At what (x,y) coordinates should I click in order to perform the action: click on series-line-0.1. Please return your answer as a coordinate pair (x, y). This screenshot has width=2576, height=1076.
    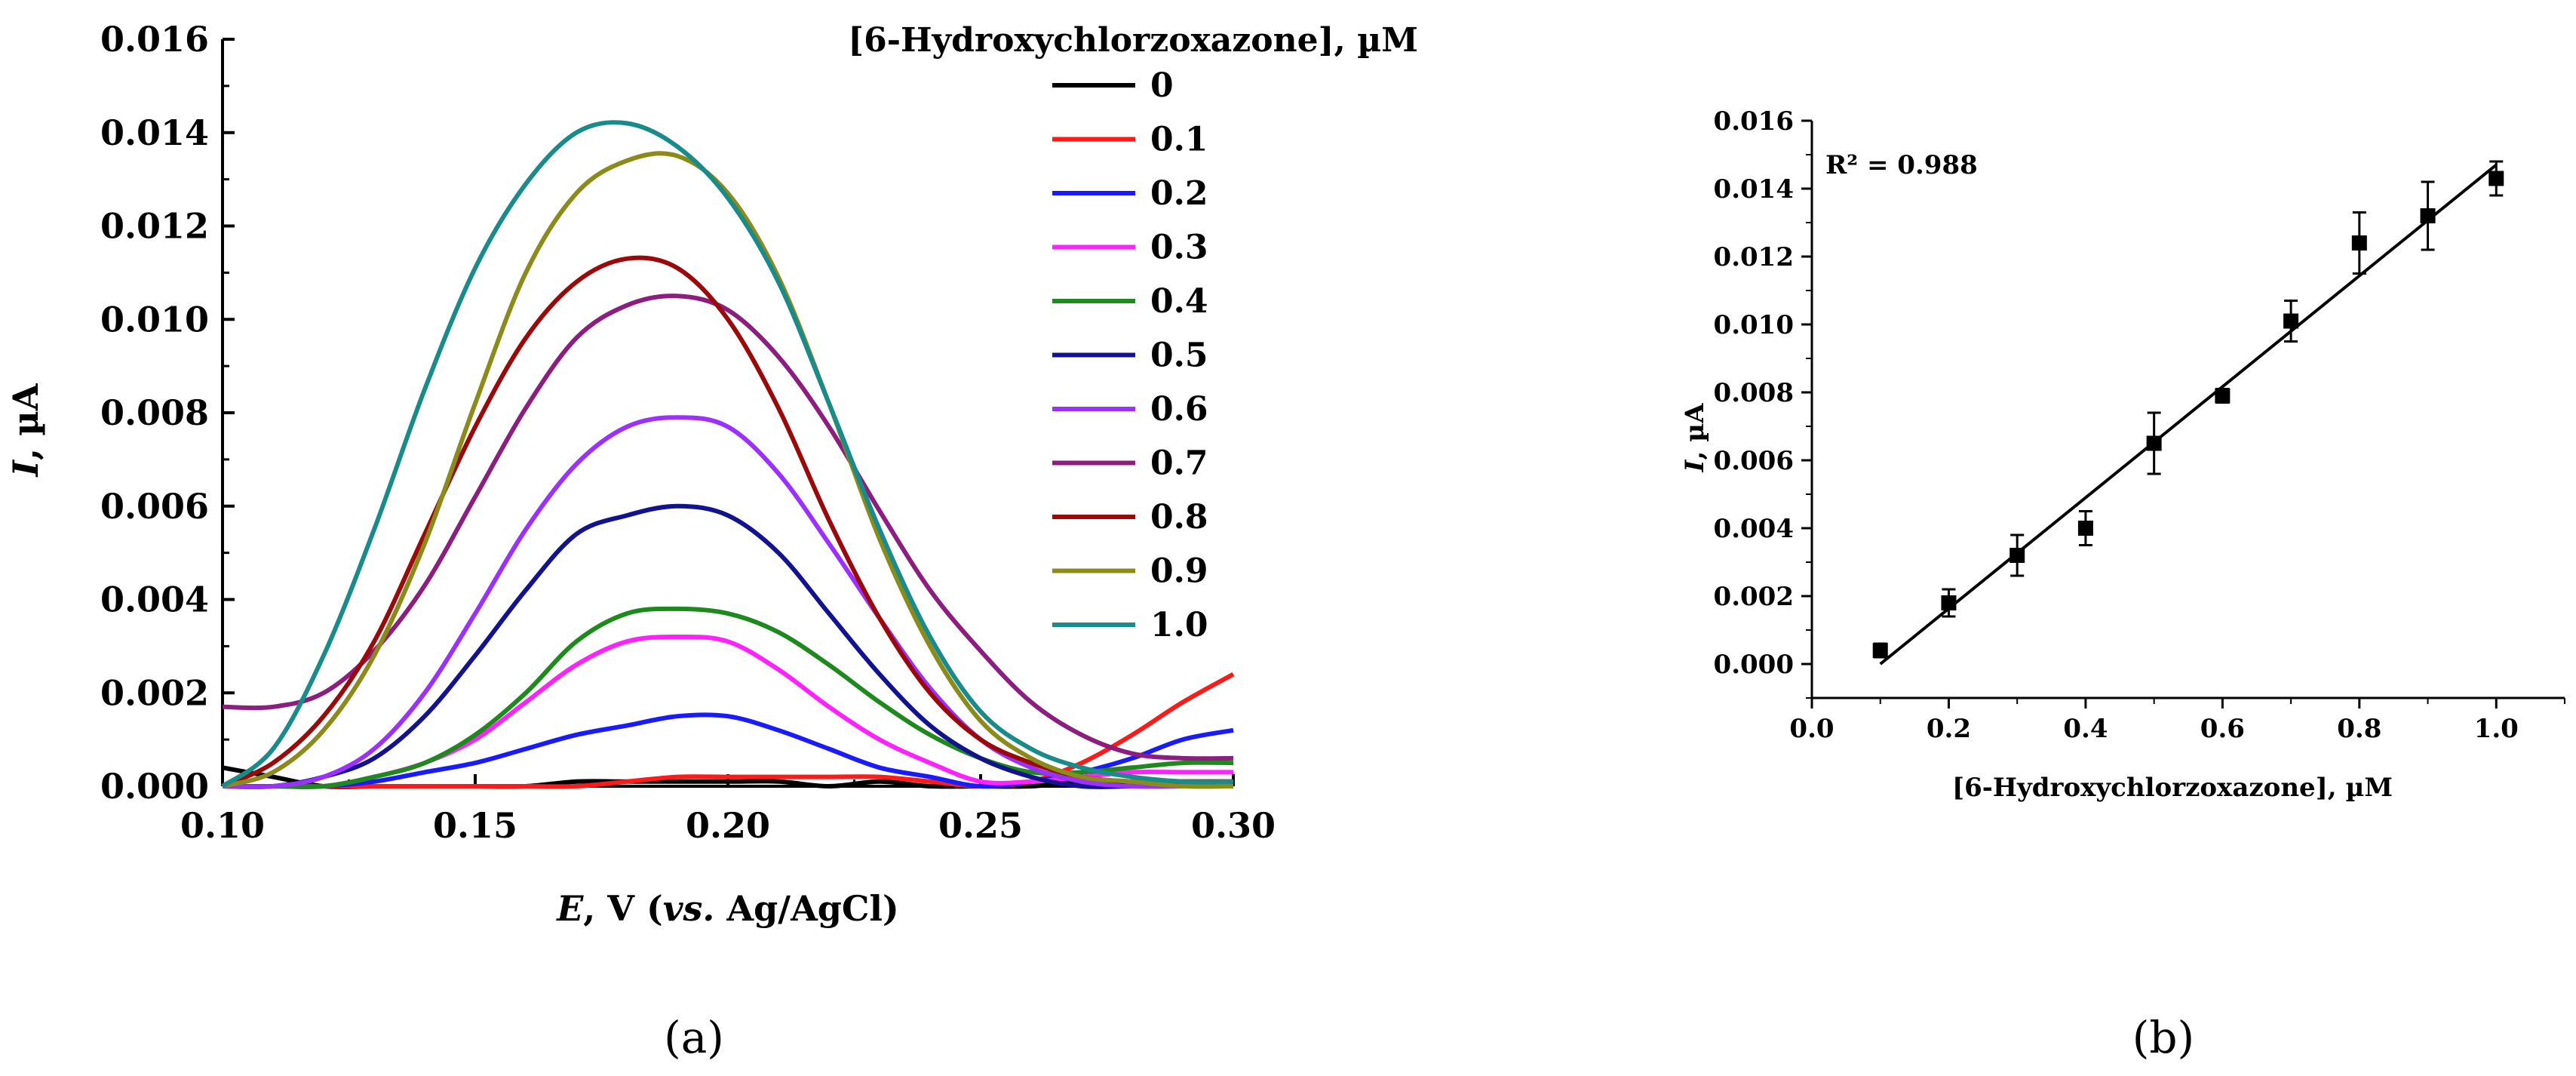
    Looking at the image, I should click on (728, 730).